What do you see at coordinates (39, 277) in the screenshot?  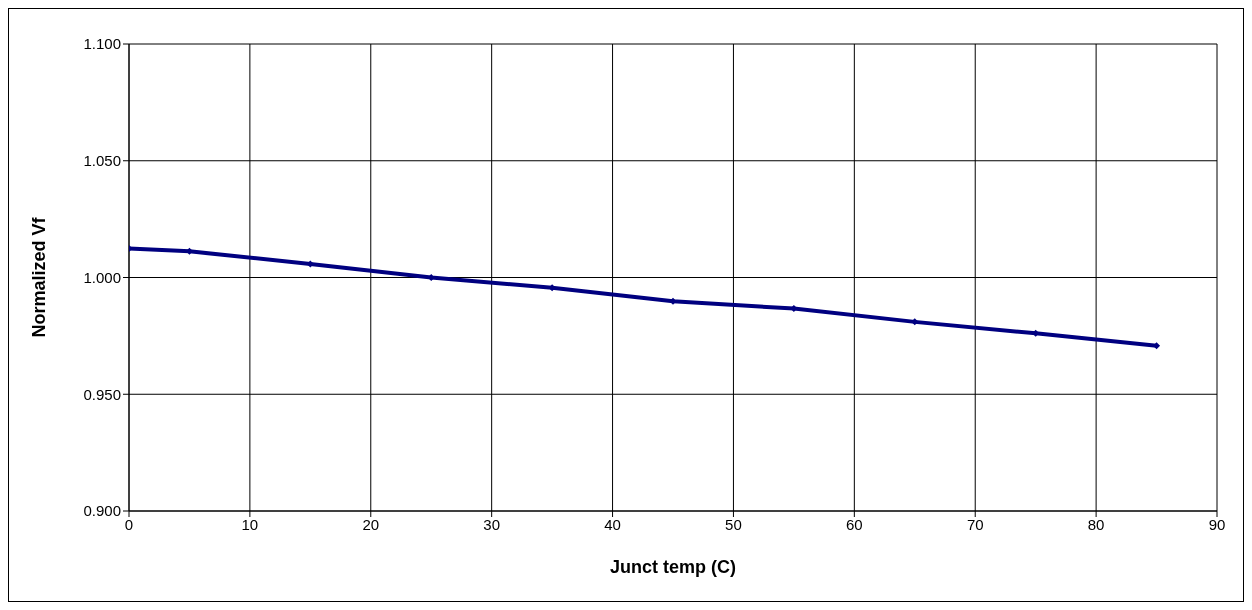 I see `y-axis-title: Normalized Vf` at bounding box center [39, 277].